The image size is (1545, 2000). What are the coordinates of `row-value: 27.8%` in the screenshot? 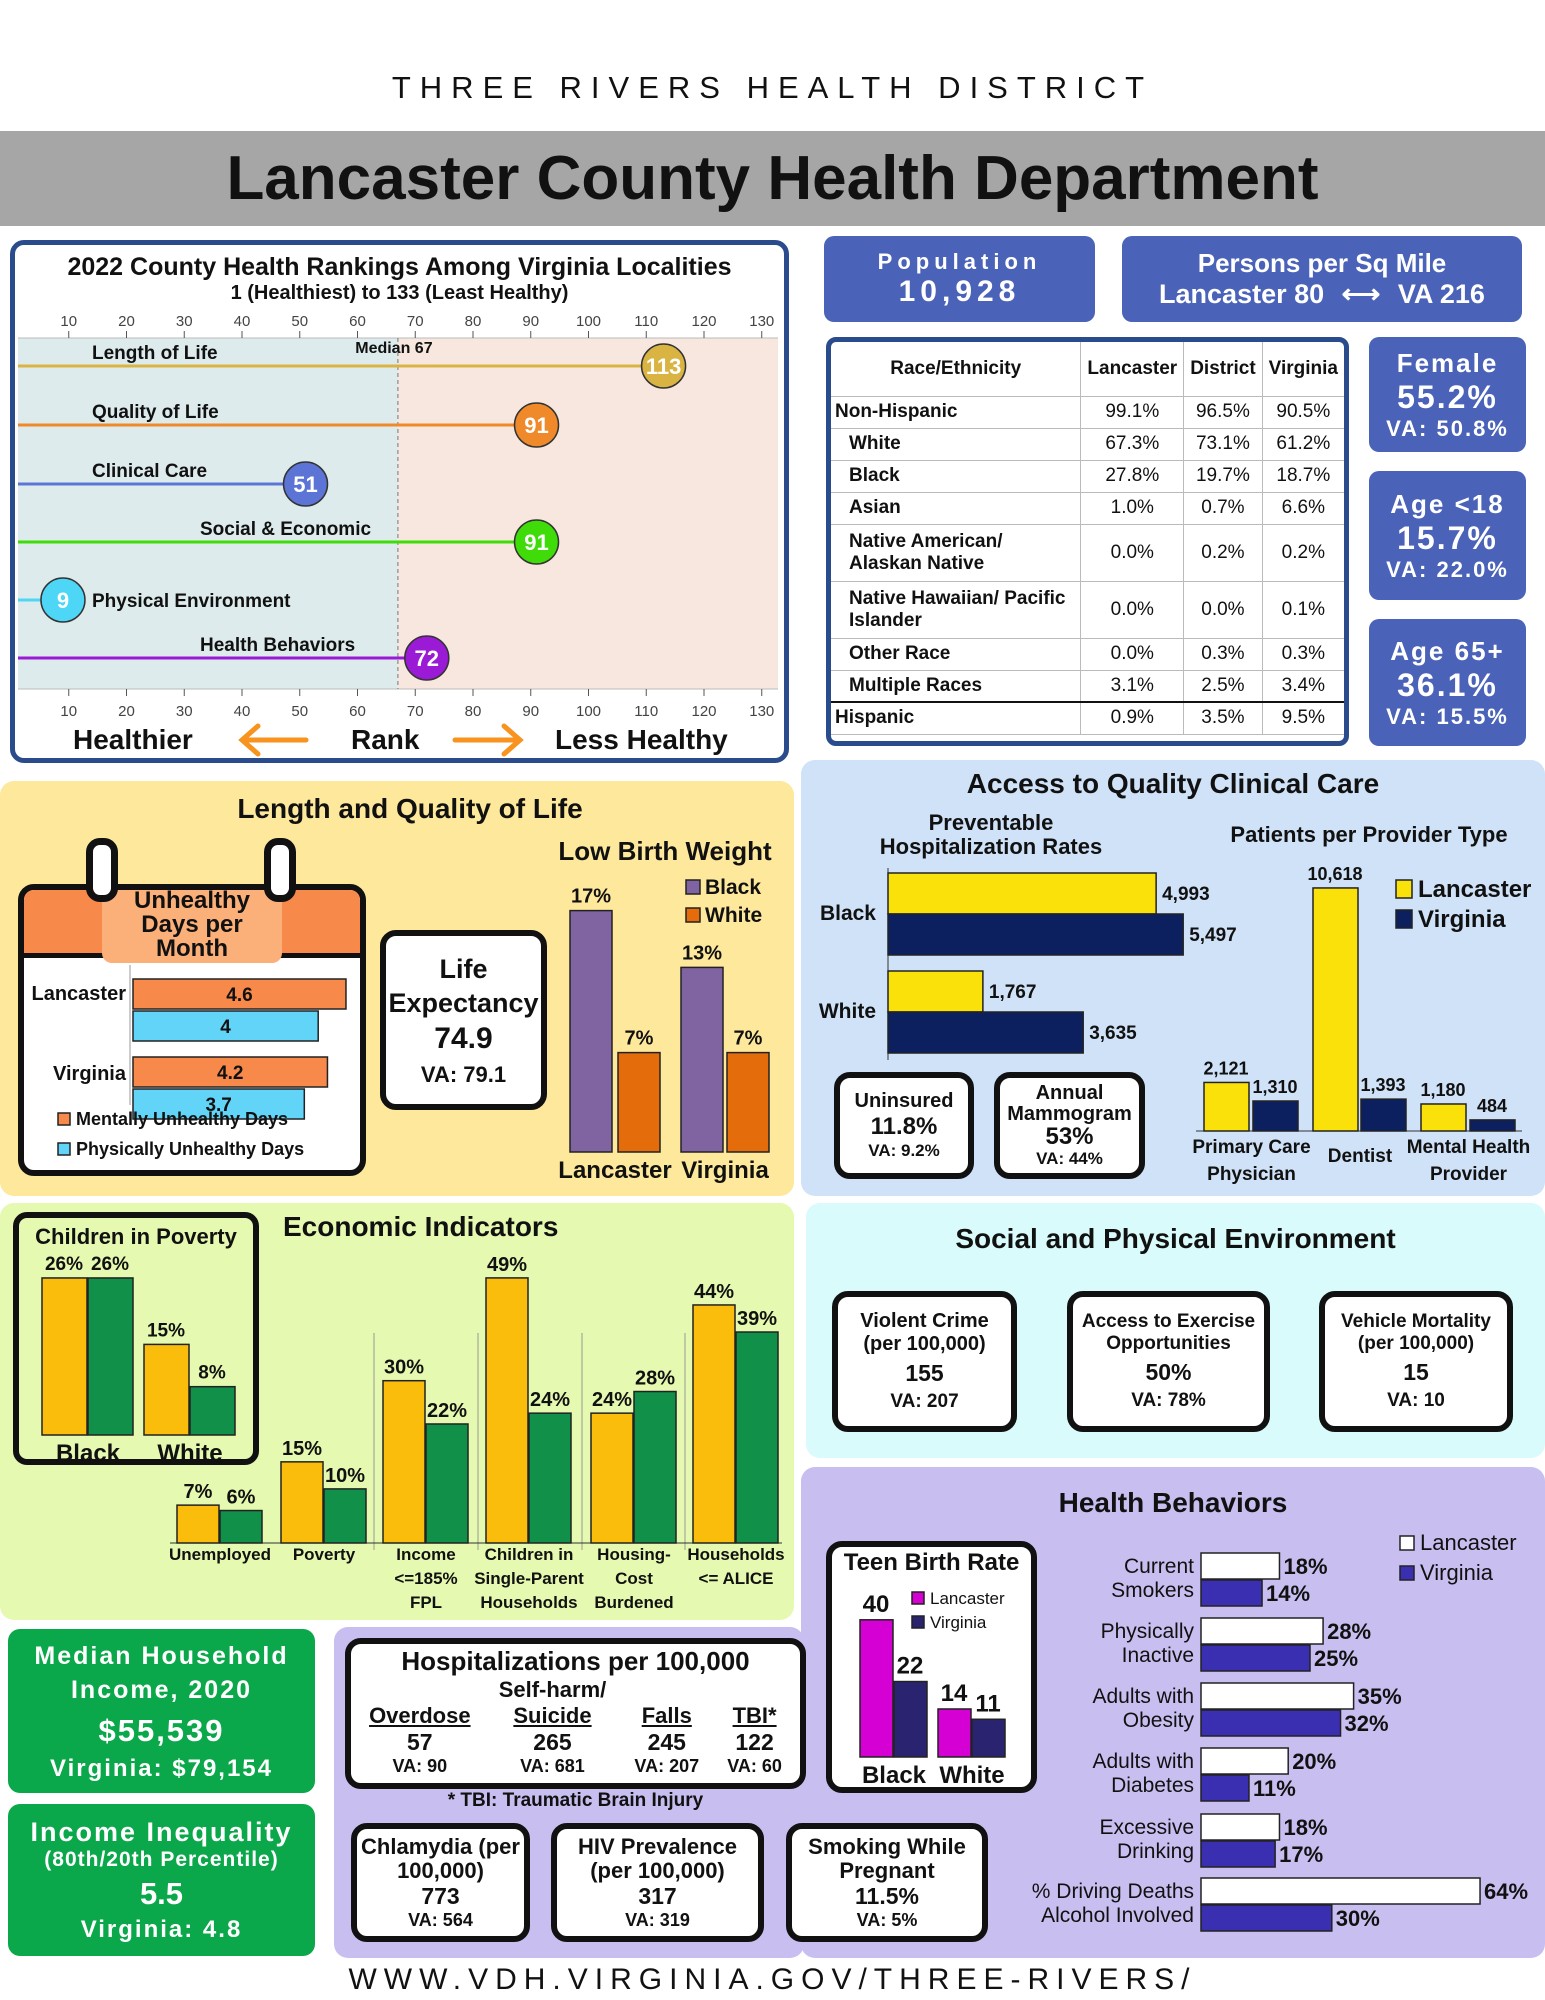 It's located at (1132, 476).